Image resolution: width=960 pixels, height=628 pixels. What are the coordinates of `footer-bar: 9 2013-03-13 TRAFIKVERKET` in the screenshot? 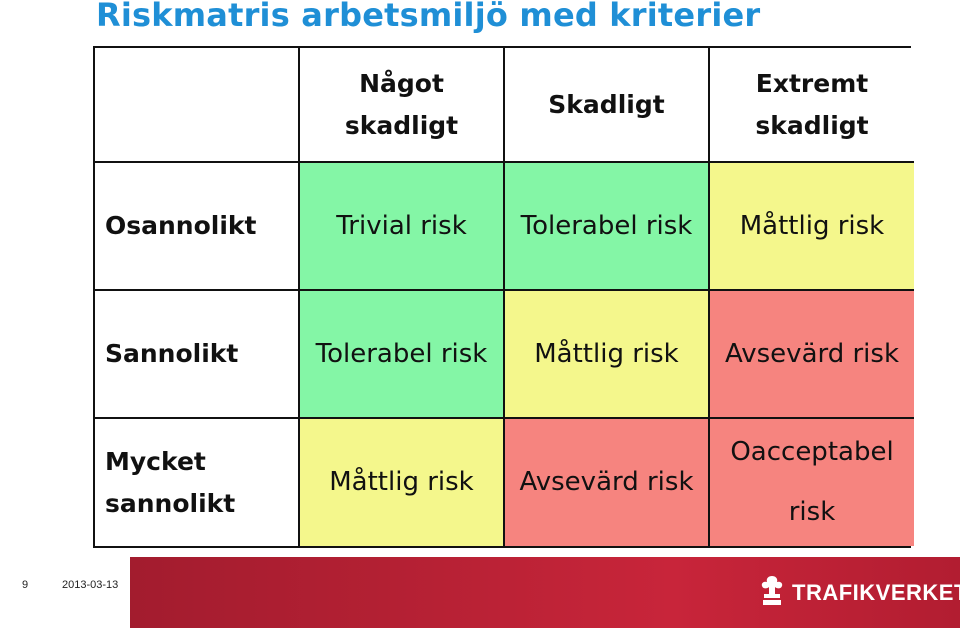 It's located at (480, 592).